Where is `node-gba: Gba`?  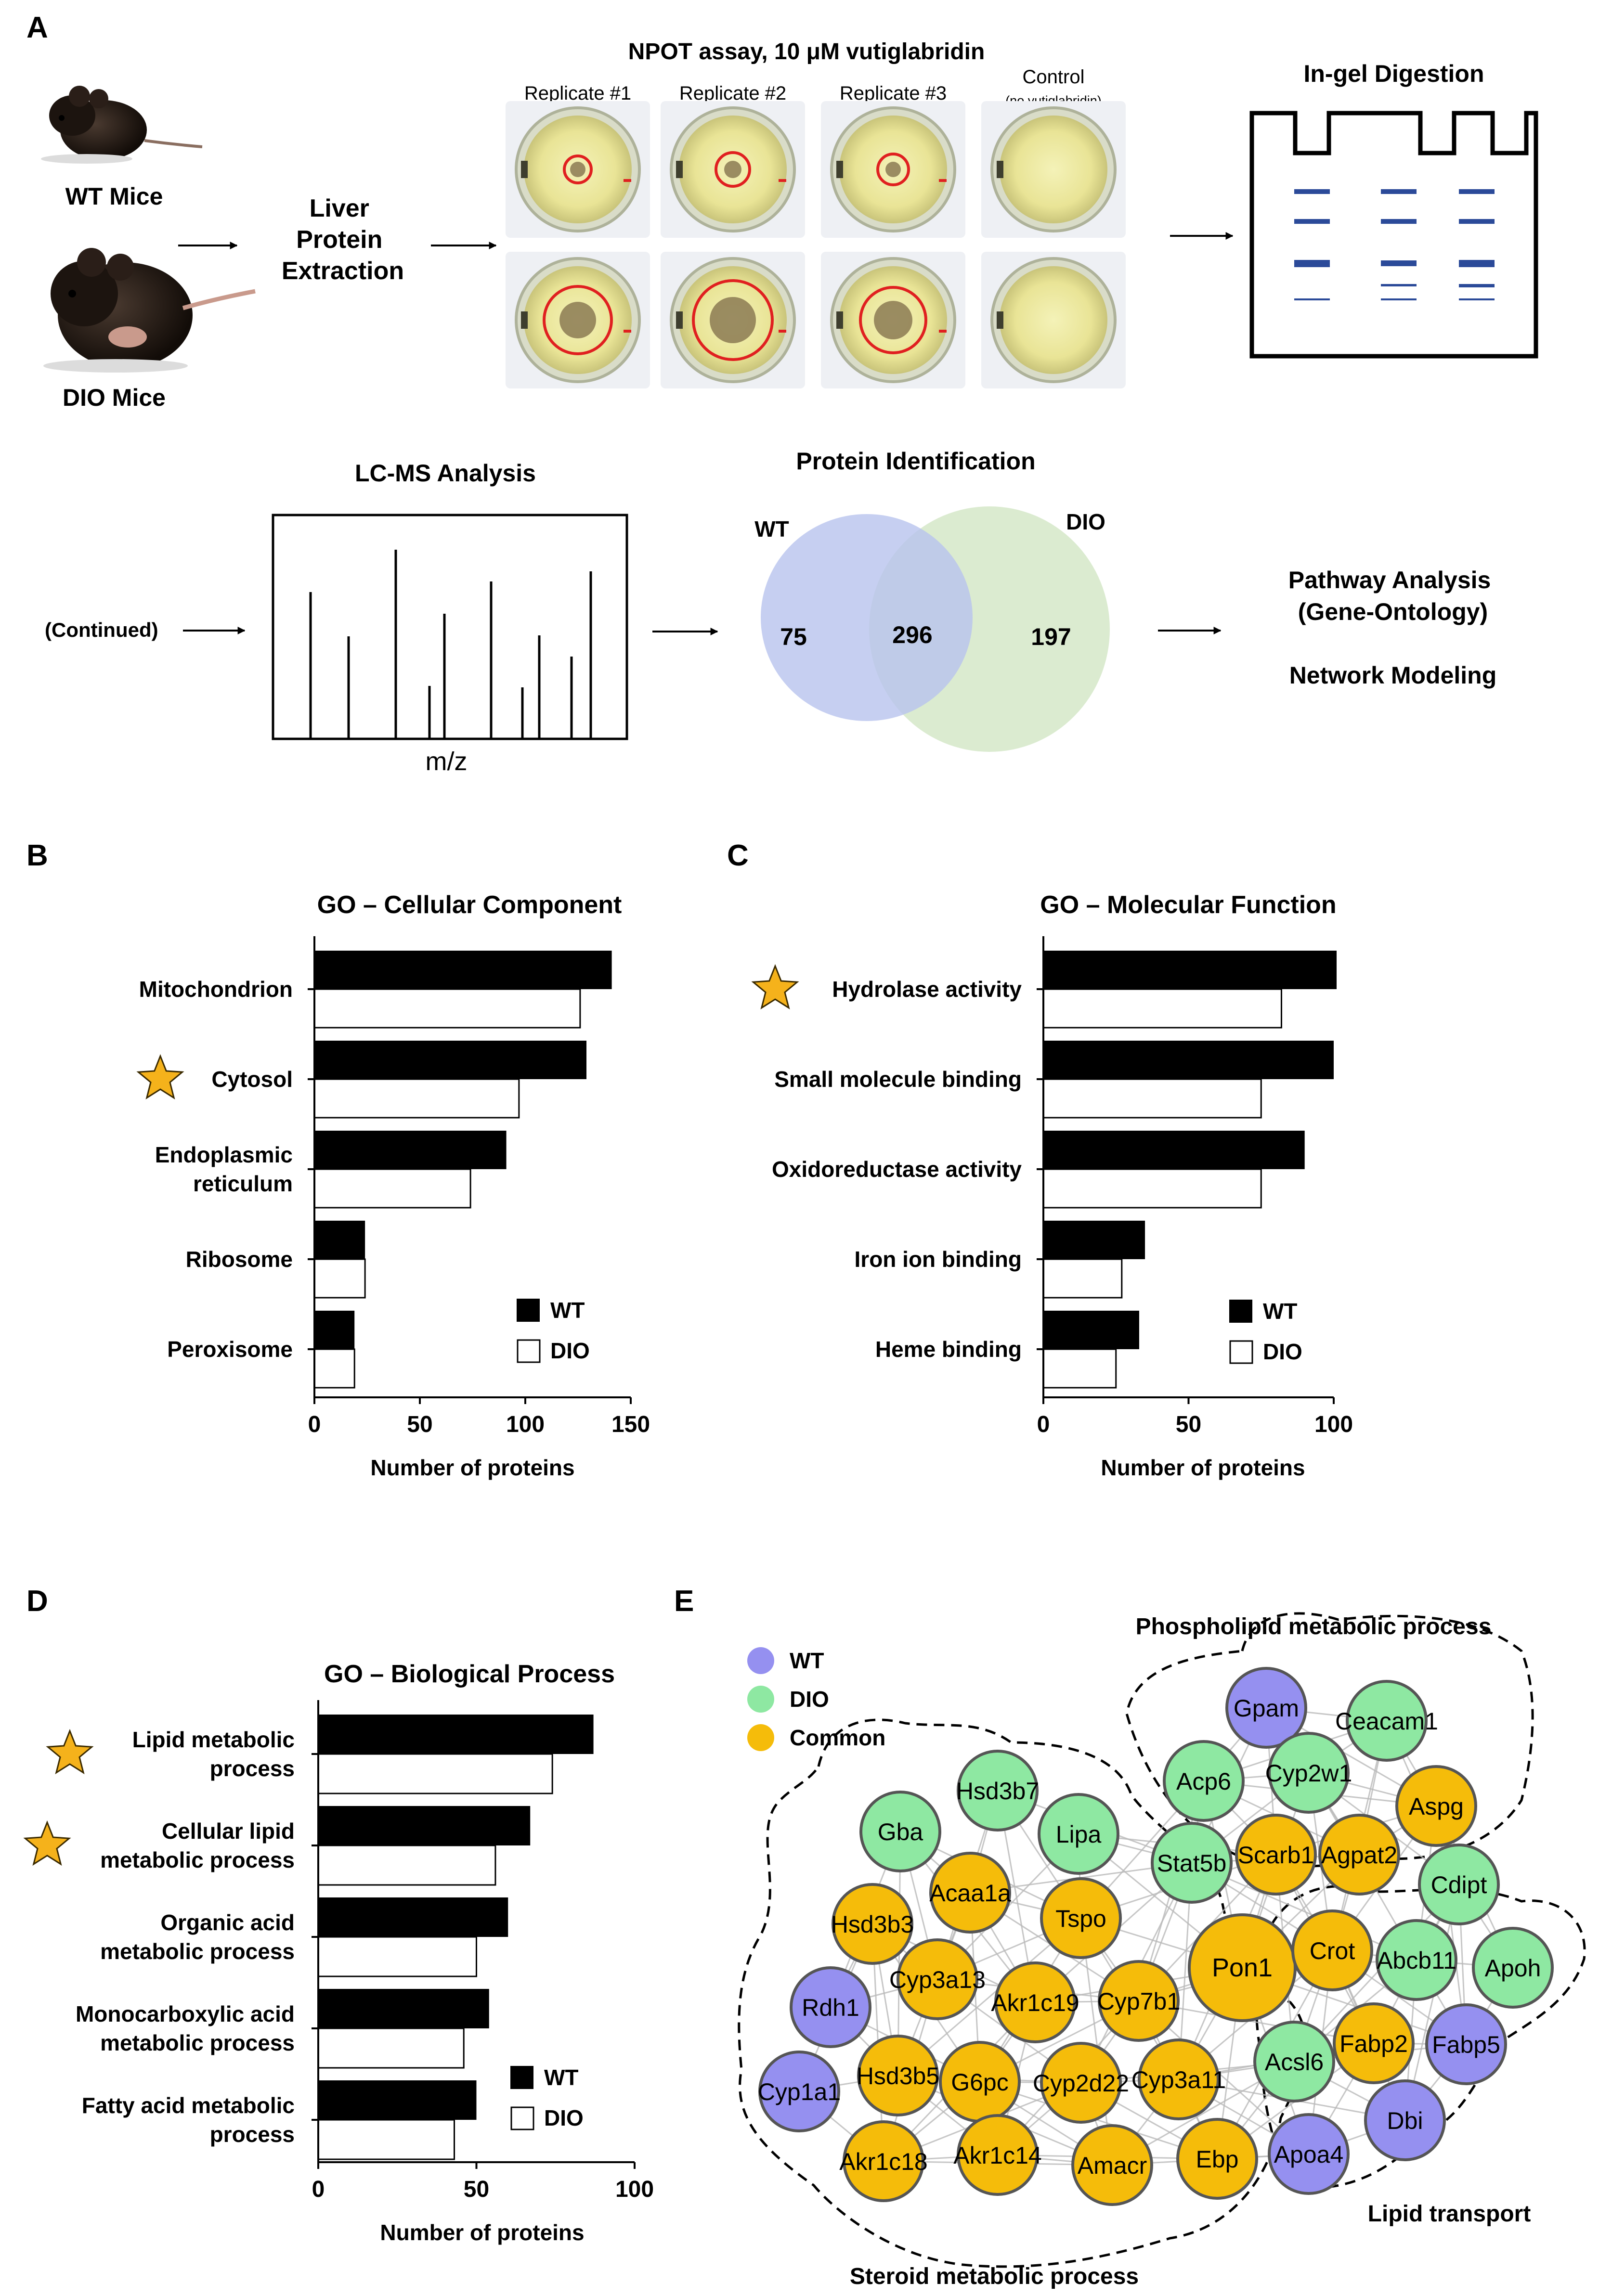 node-gba: Gba is located at coordinates (900, 1831).